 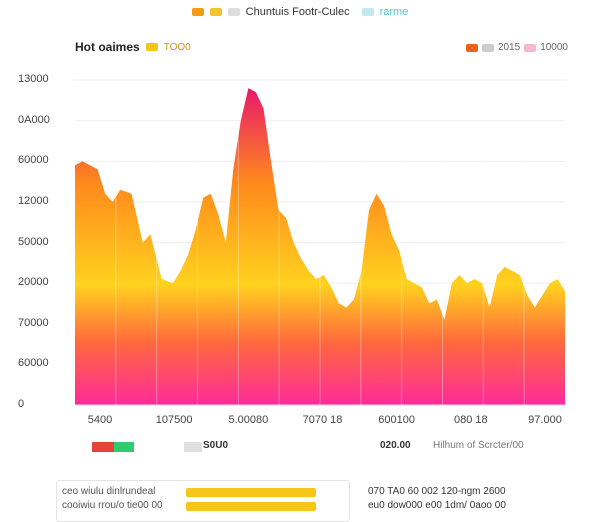 I want to click on legend-swatch-cyan, so click(x=367, y=12).